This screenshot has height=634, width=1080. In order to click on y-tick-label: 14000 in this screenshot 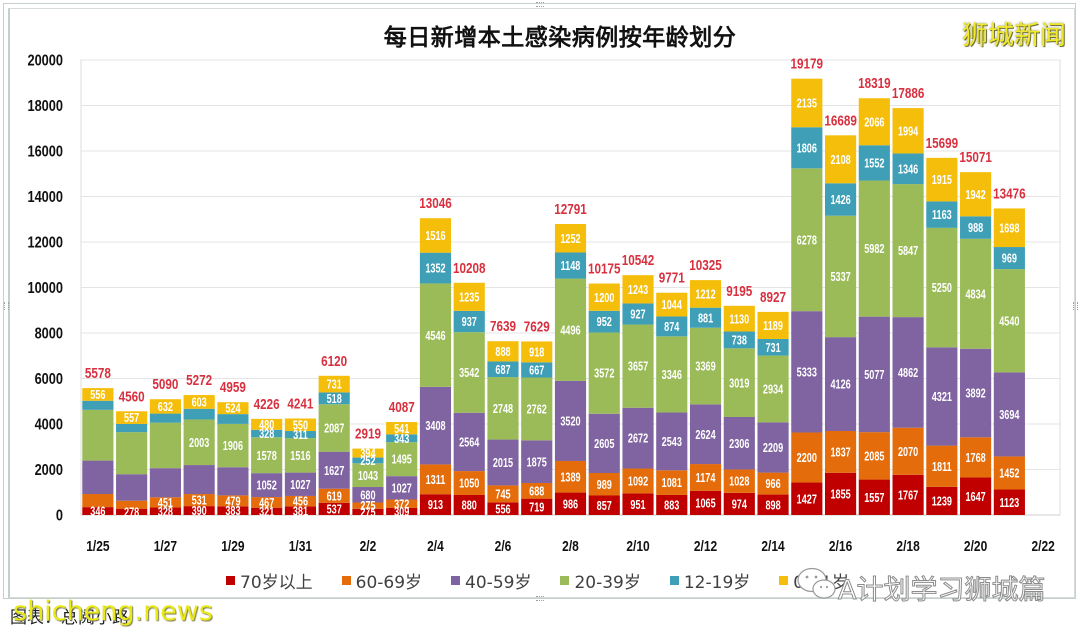, I will do `click(45, 198)`.